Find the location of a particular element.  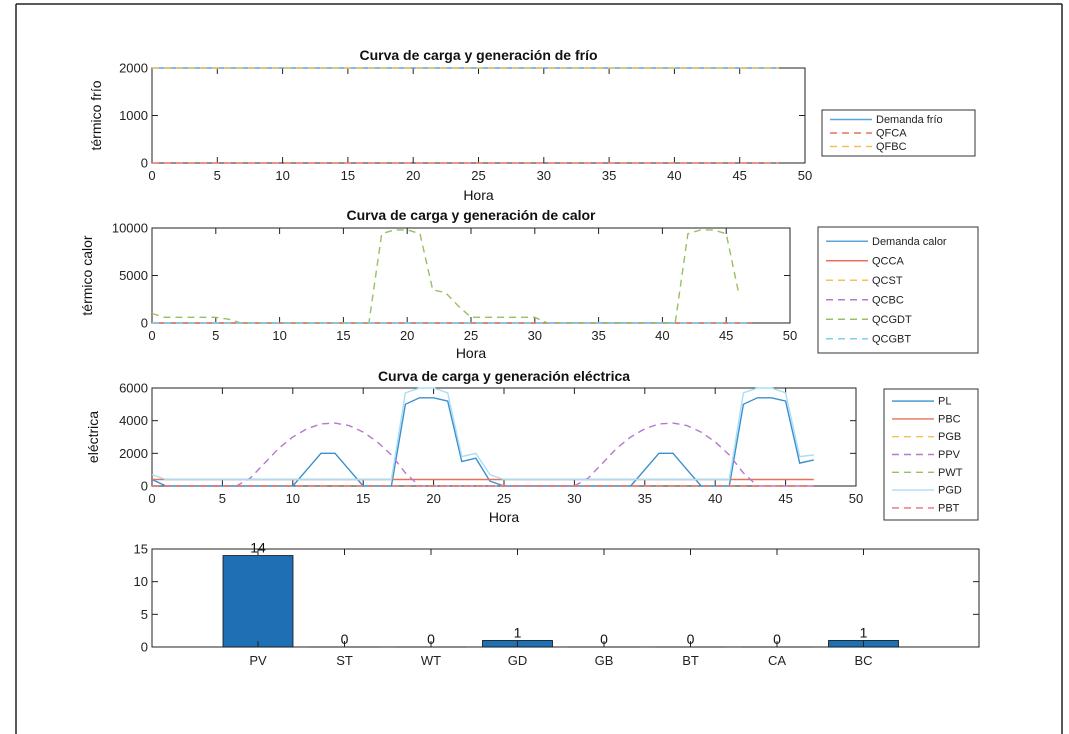

subplot-4: 0 5 10 15 PV 14 ST 0 WT 0 GD 1 GB 0 BT 0 CA 0 BC 1 is located at coordinates (557, 604).